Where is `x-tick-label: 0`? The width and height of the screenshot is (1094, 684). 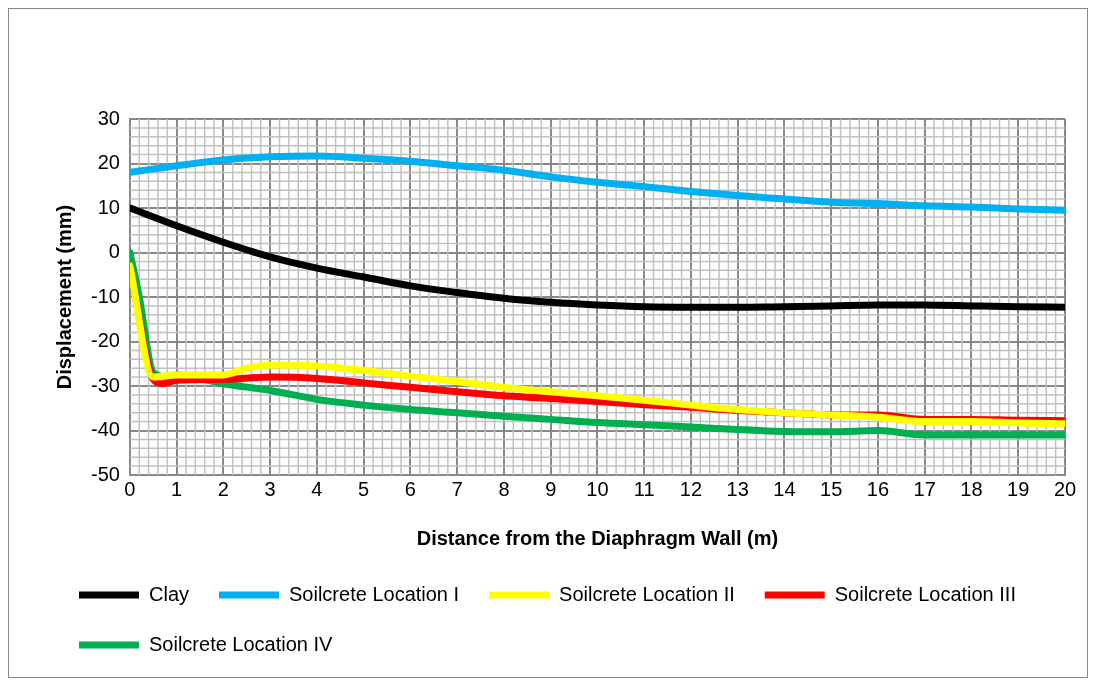
x-tick-label: 0 is located at coordinates (130, 488).